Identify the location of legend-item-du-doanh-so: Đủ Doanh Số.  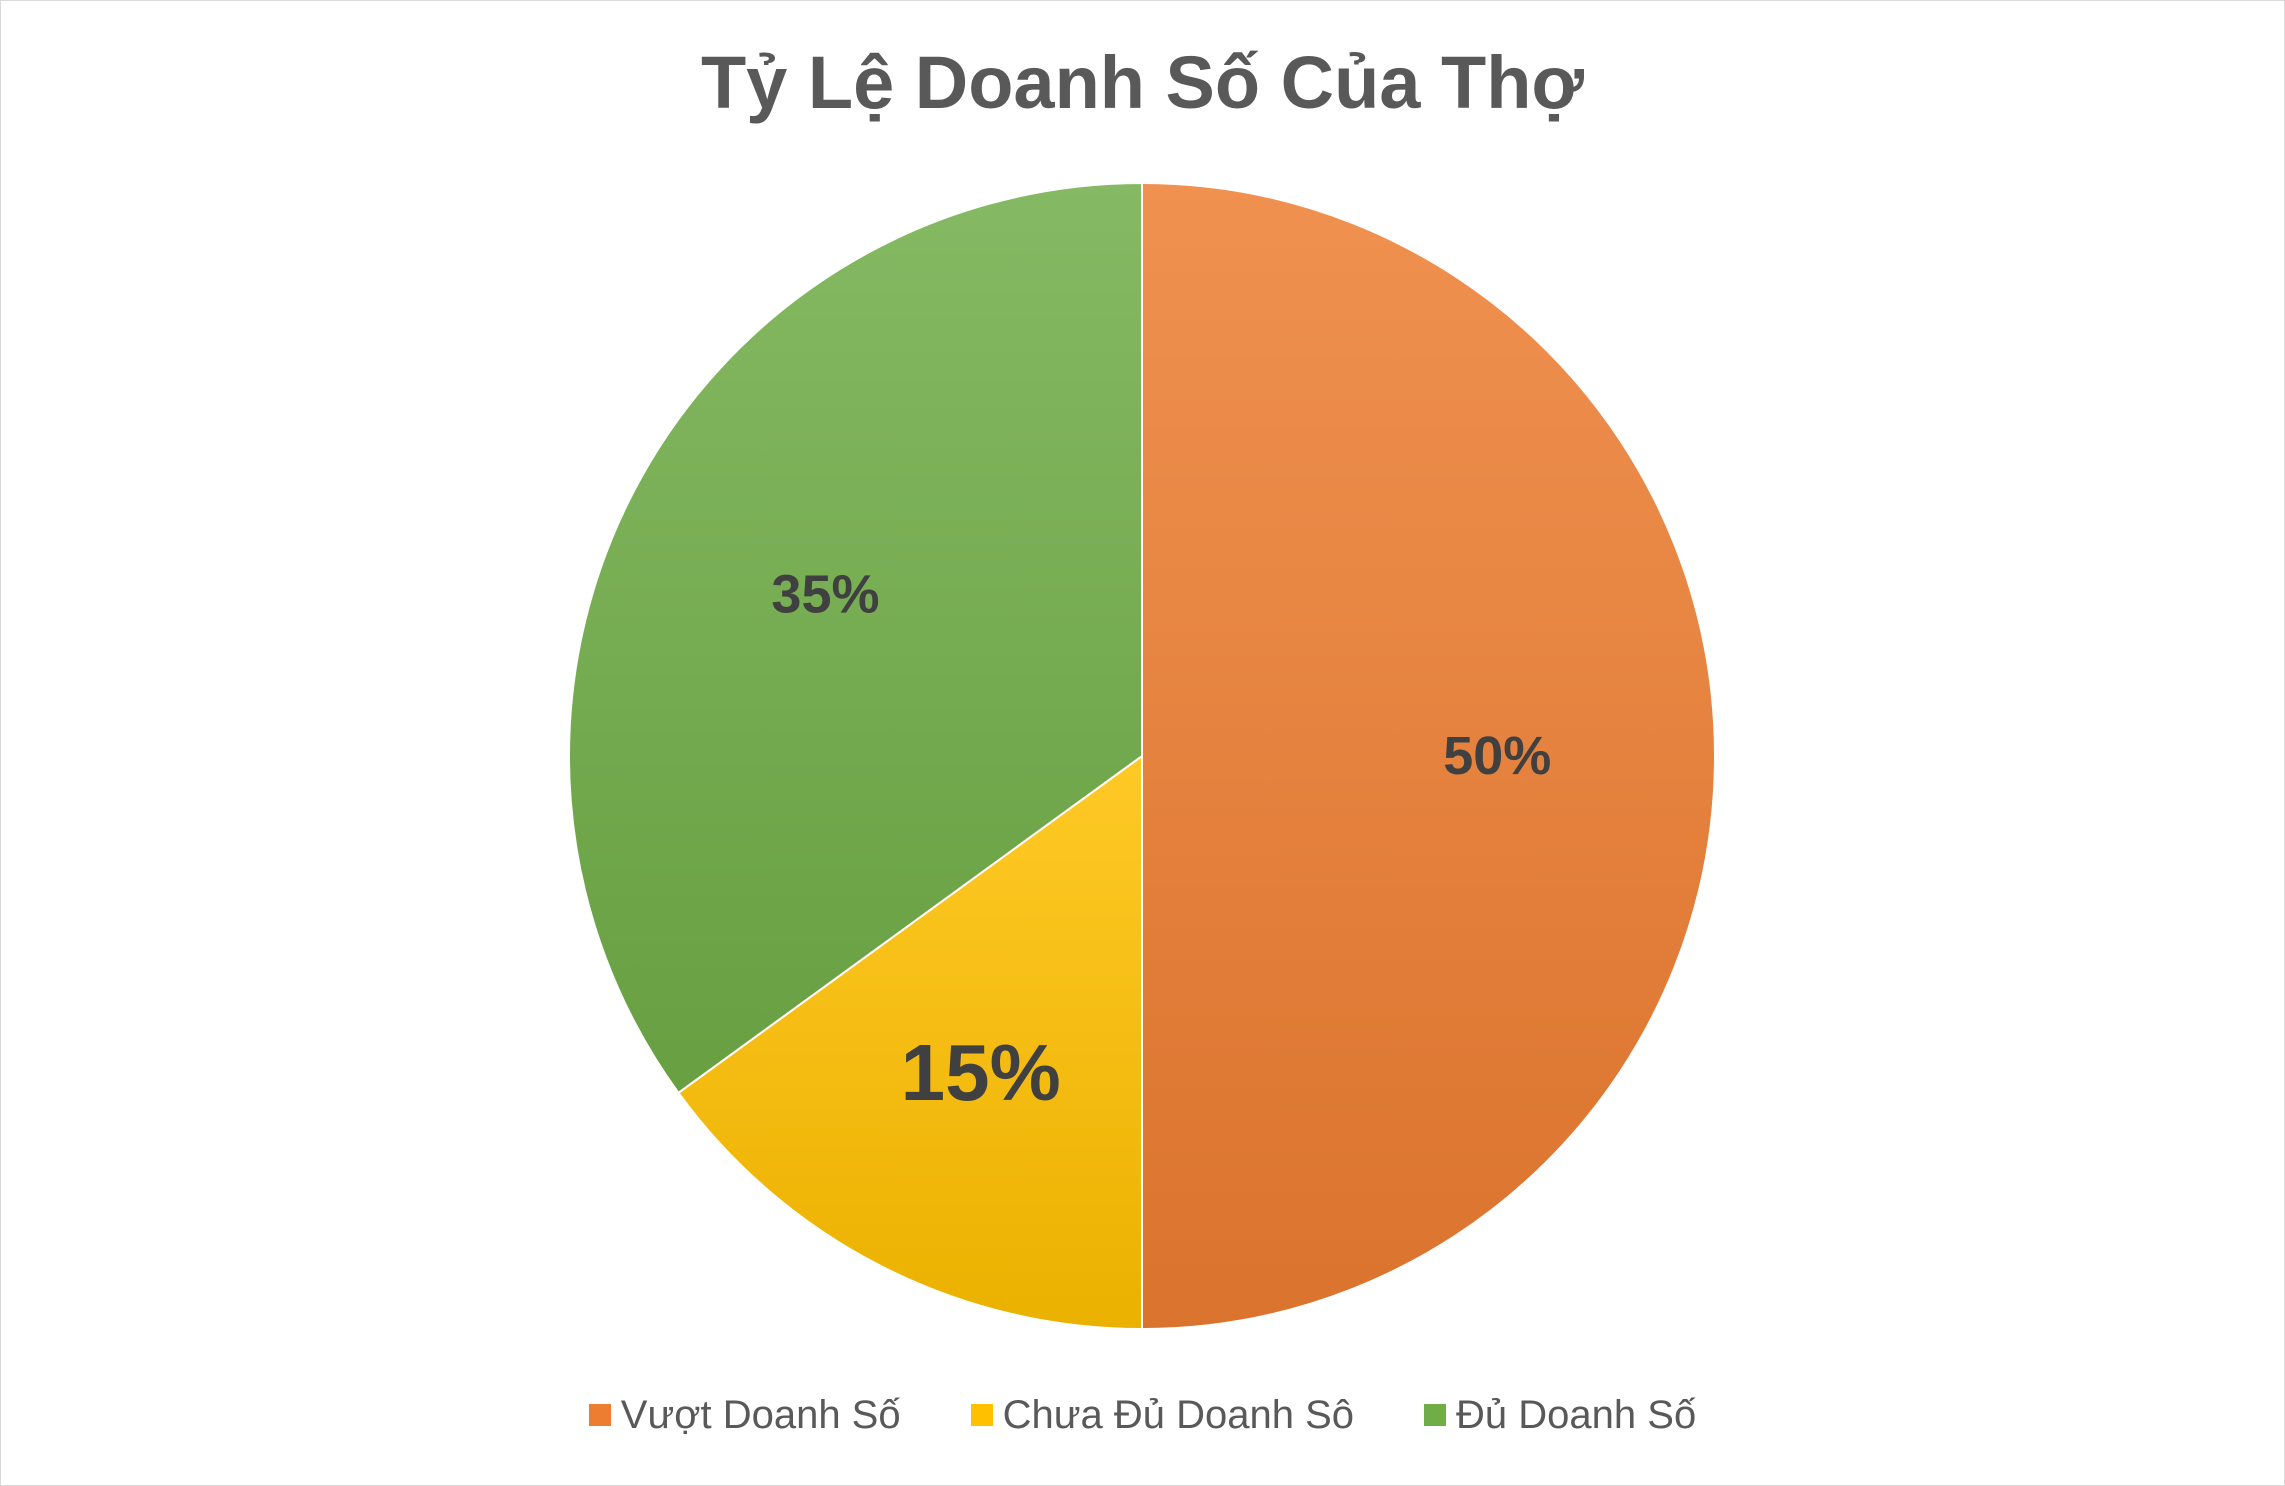
(1560, 1415).